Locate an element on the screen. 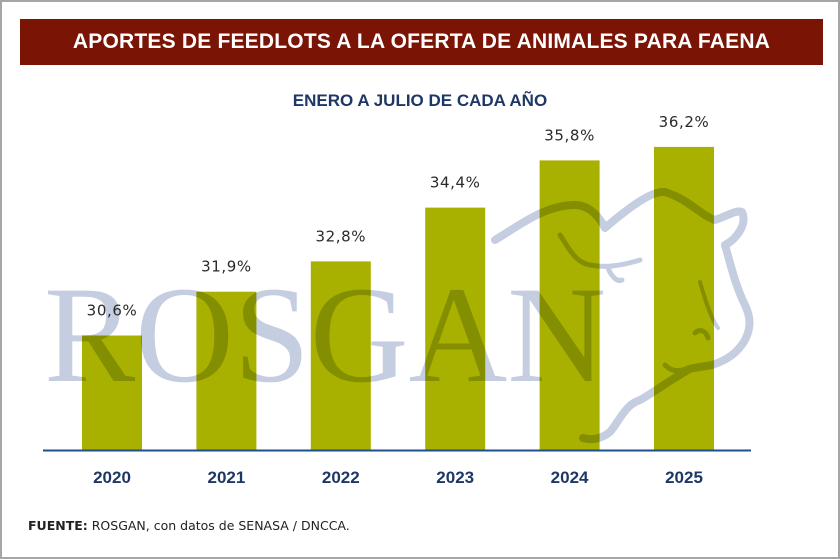 Image resolution: width=840 pixels, height=560 pixels. value-label-2024: 35,8% is located at coordinates (569, 135).